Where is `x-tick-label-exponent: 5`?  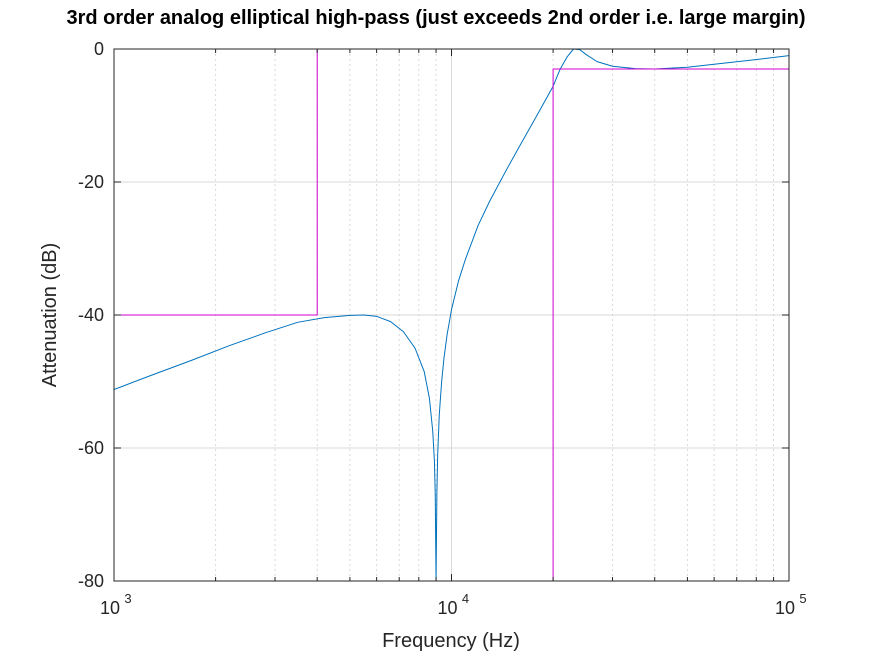
x-tick-label-exponent: 5 is located at coordinates (802, 598).